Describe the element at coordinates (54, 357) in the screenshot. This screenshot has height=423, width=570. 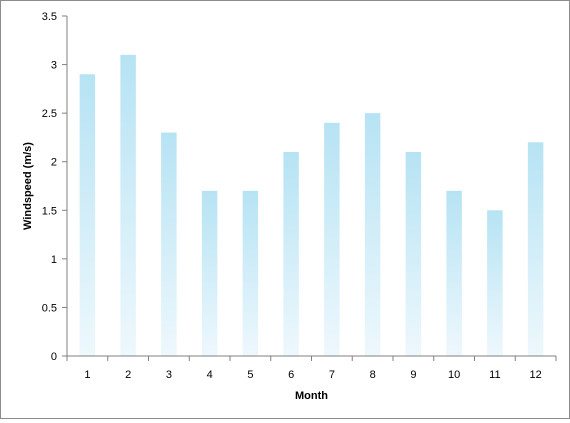
I see `y-tick-label: 0` at that location.